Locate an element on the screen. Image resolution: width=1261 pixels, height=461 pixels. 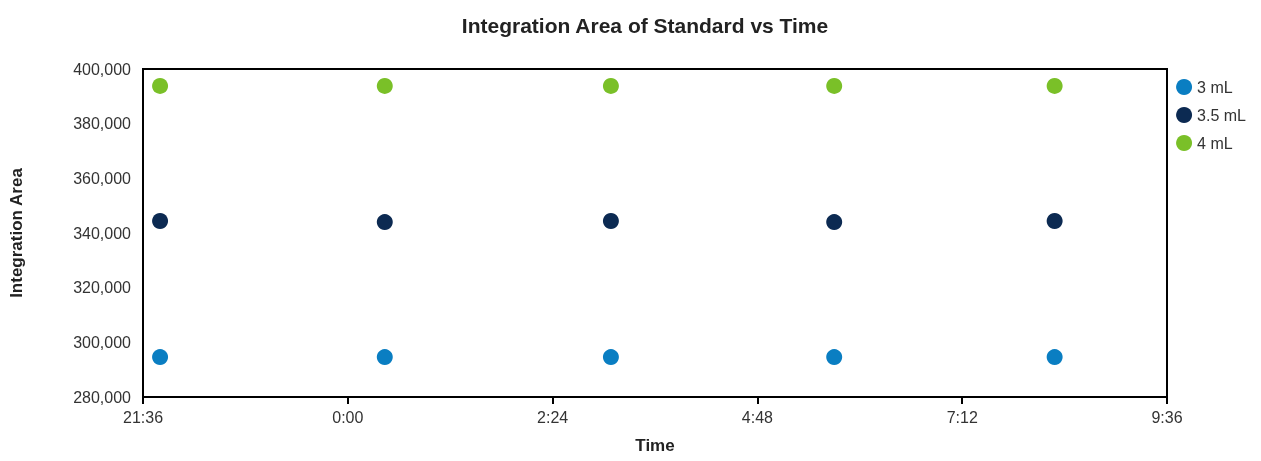
x-axis-title: Time is located at coordinates (655, 445).